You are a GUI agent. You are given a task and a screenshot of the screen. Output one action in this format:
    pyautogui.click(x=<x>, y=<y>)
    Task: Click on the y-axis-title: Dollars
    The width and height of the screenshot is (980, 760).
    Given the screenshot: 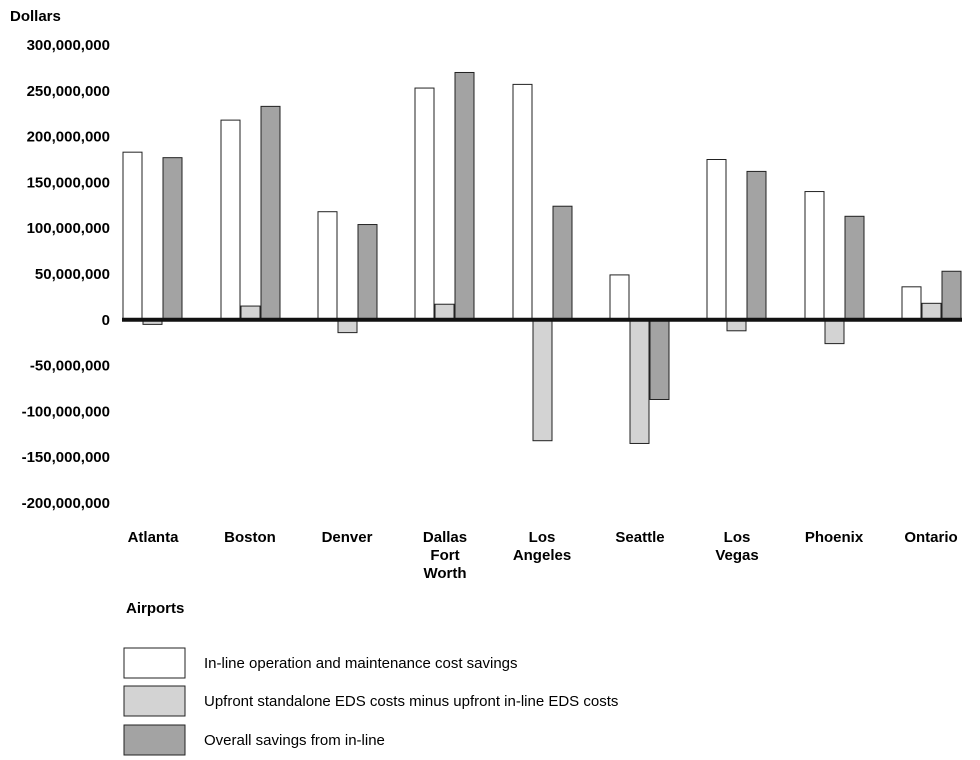 What is the action you would take?
    pyautogui.click(x=35, y=16)
    